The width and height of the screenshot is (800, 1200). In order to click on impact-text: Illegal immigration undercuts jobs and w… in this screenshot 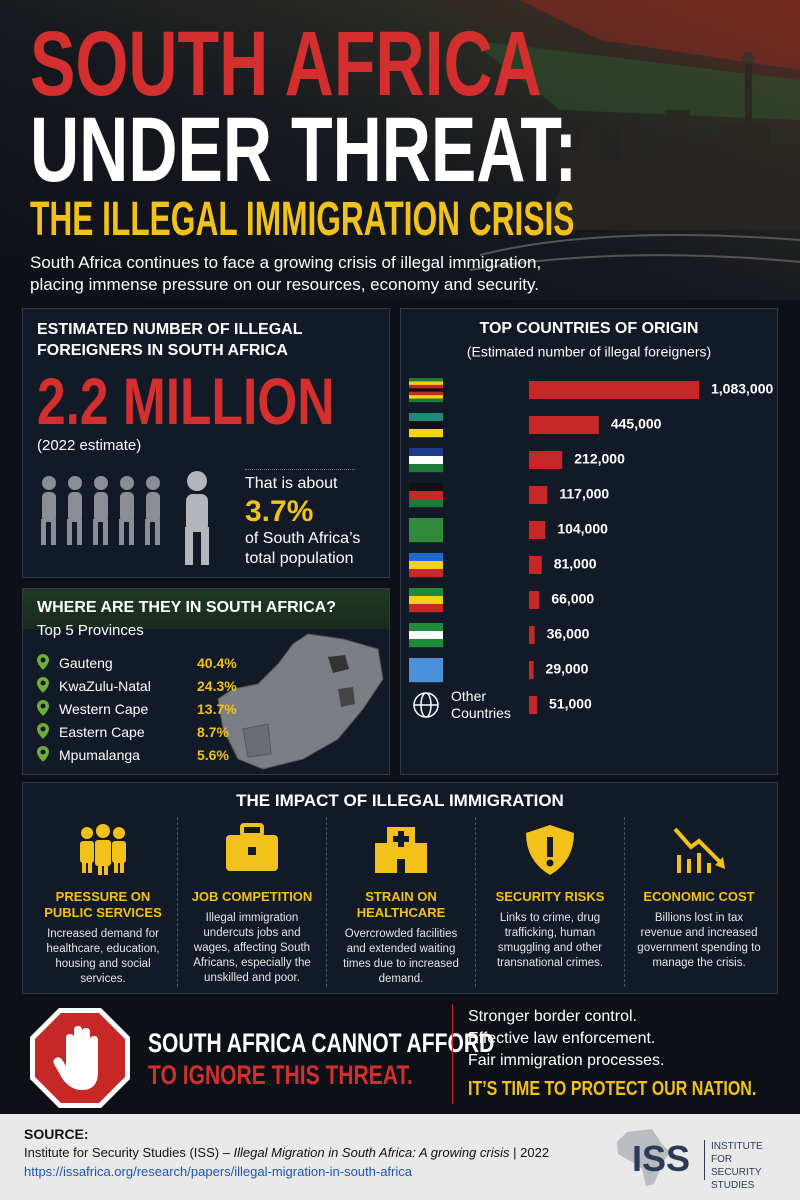, I will do `click(252, 948)`.